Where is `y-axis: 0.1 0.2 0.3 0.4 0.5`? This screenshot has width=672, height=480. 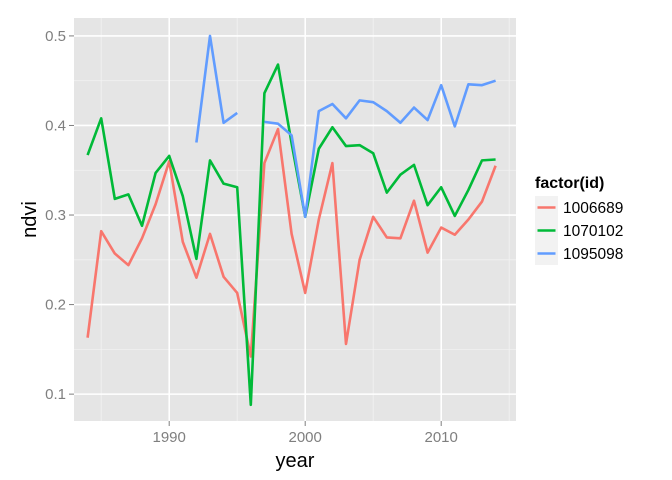
y-axis: 0.1 0.2 0.3 0.4 0.5 is located at coordinates (59, 215).